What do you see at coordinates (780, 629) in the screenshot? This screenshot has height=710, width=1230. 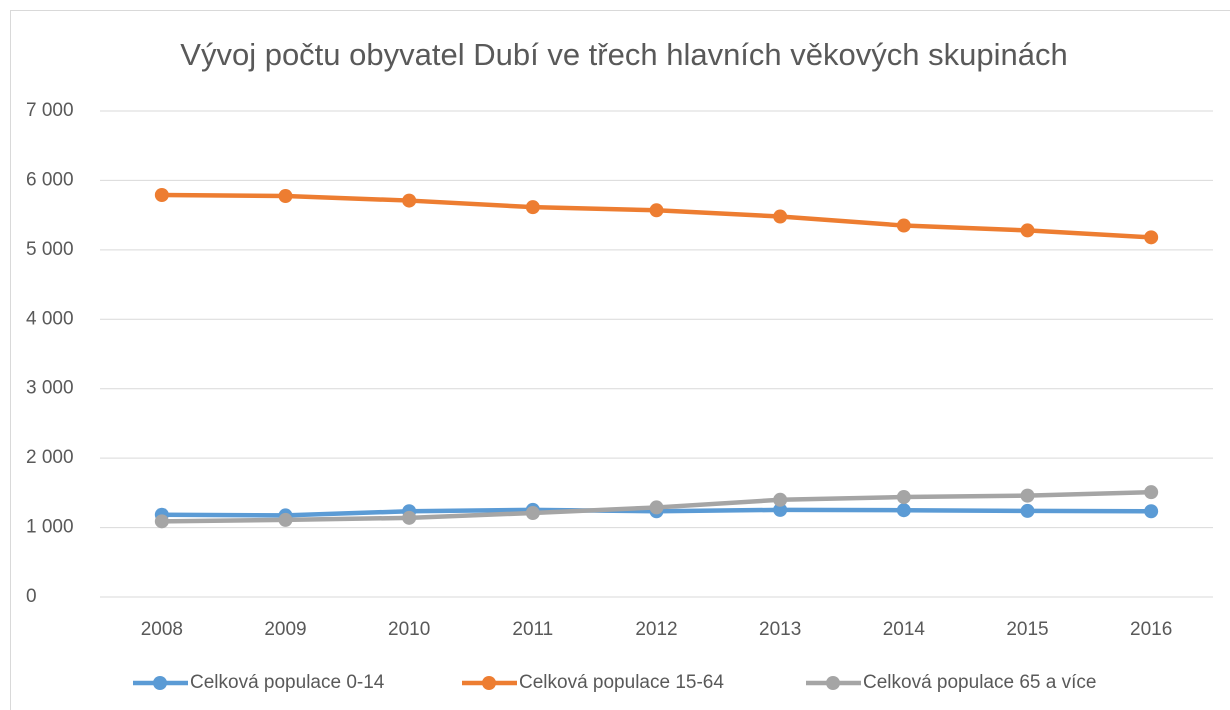 I see `x-tick-label: 2013` at bounding box center [780, 629].